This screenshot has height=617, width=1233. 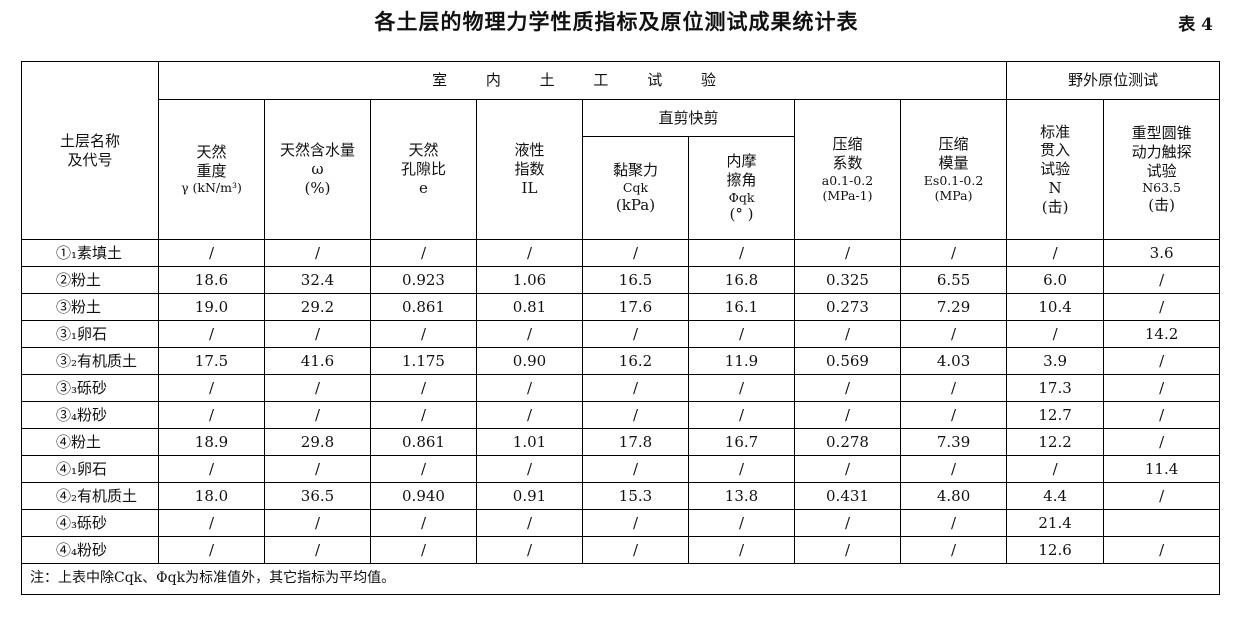 What do you see at coordinates (1055, 307) in the screenshot?
I see `value-cell: 10.4` at bounding box center [1055, 307].